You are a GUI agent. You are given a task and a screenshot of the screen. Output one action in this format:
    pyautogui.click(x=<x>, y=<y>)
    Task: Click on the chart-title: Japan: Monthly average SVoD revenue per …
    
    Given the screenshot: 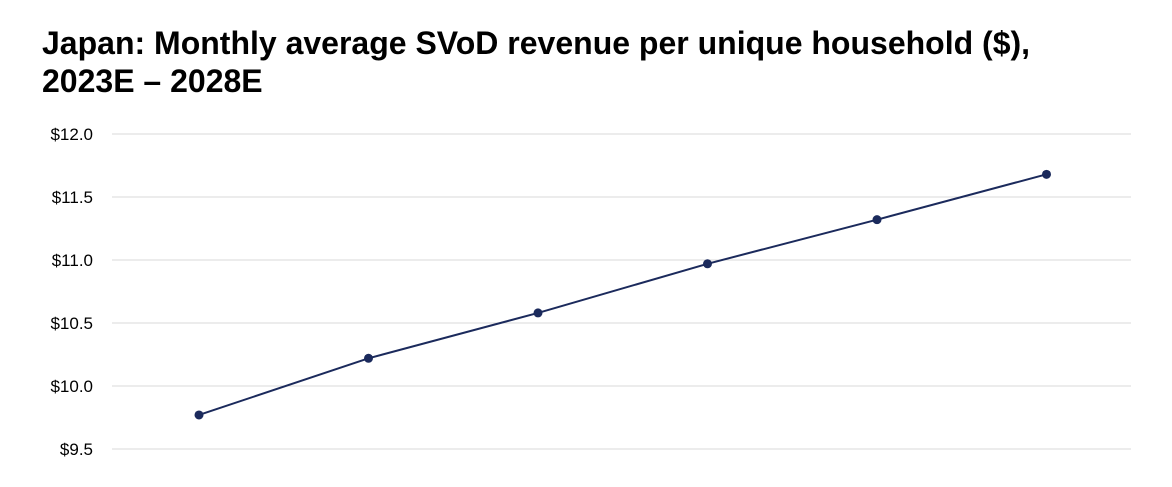 What is the action you would take?
    pyautogui.click(x=592, y=62)
    